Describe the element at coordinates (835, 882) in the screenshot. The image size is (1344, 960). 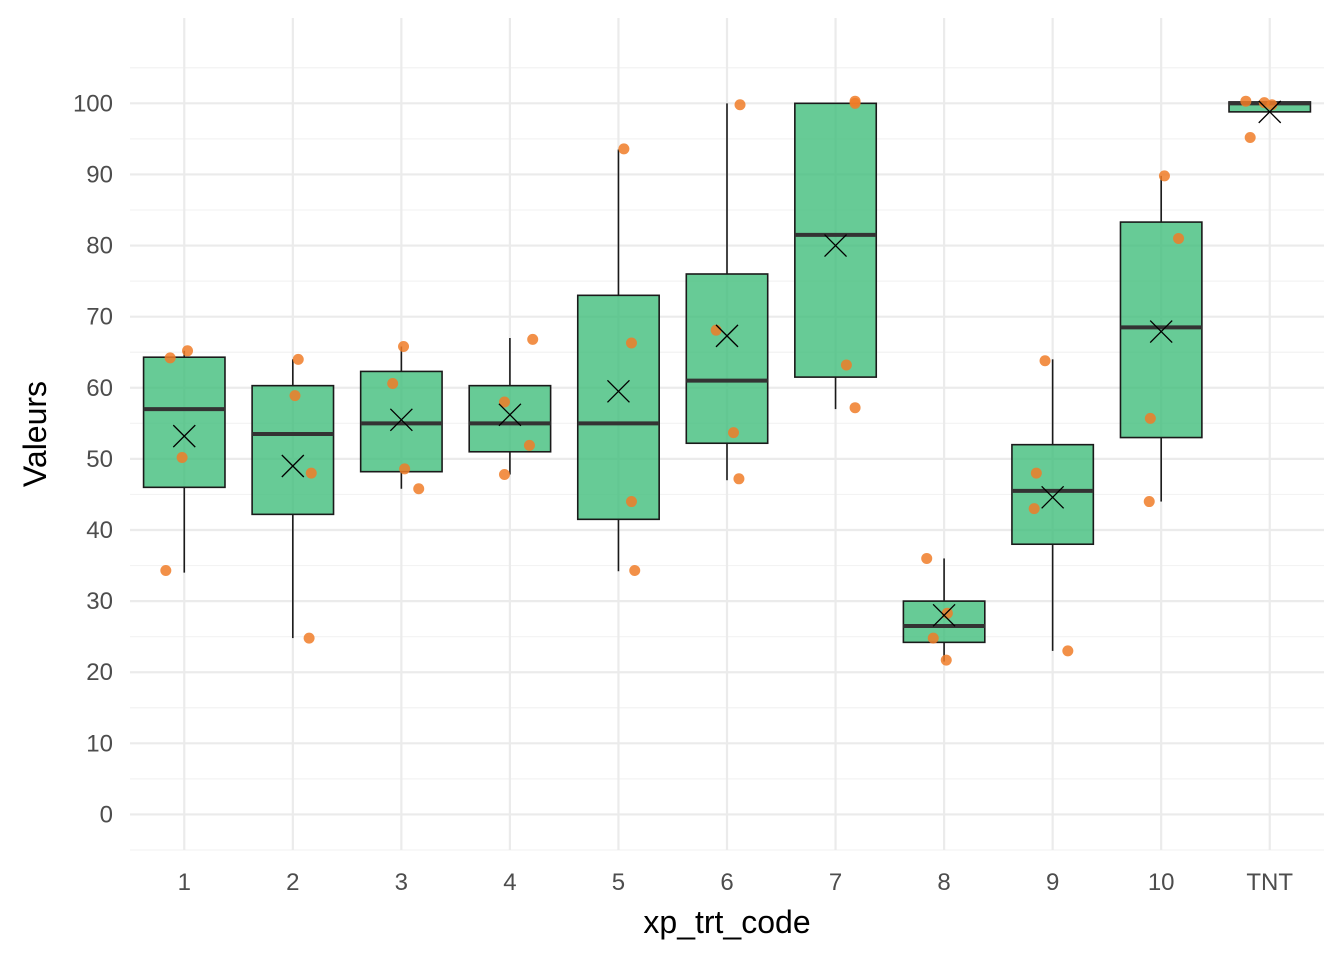
I see `x-tick-label: 7` at that location.